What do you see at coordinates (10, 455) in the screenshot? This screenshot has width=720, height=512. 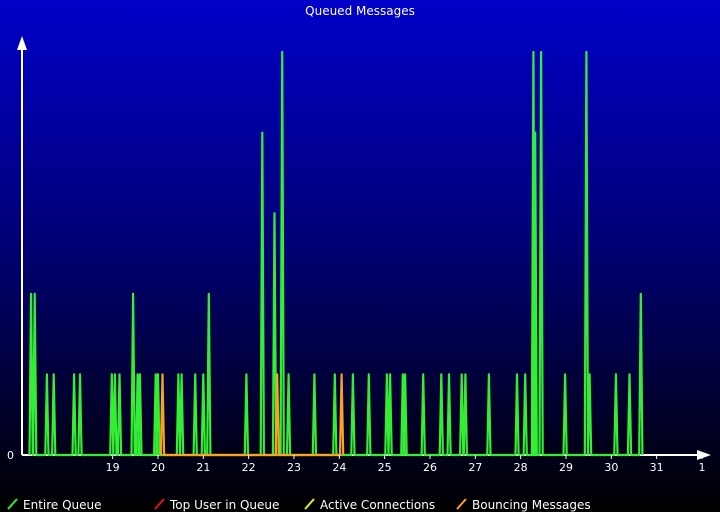 I see `y-tick-label: 0` at bounding box center [10, 455].